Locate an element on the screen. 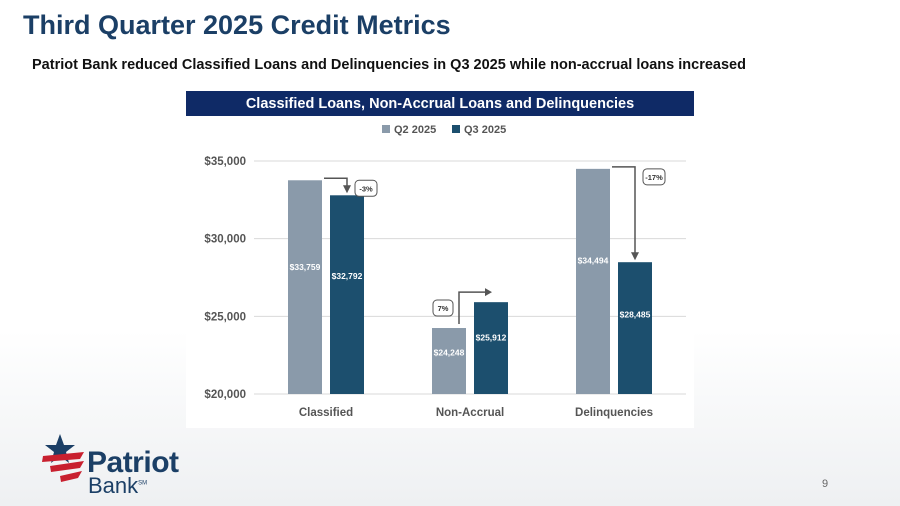  patriot-bank-logo is located at coordinates (63, 458).